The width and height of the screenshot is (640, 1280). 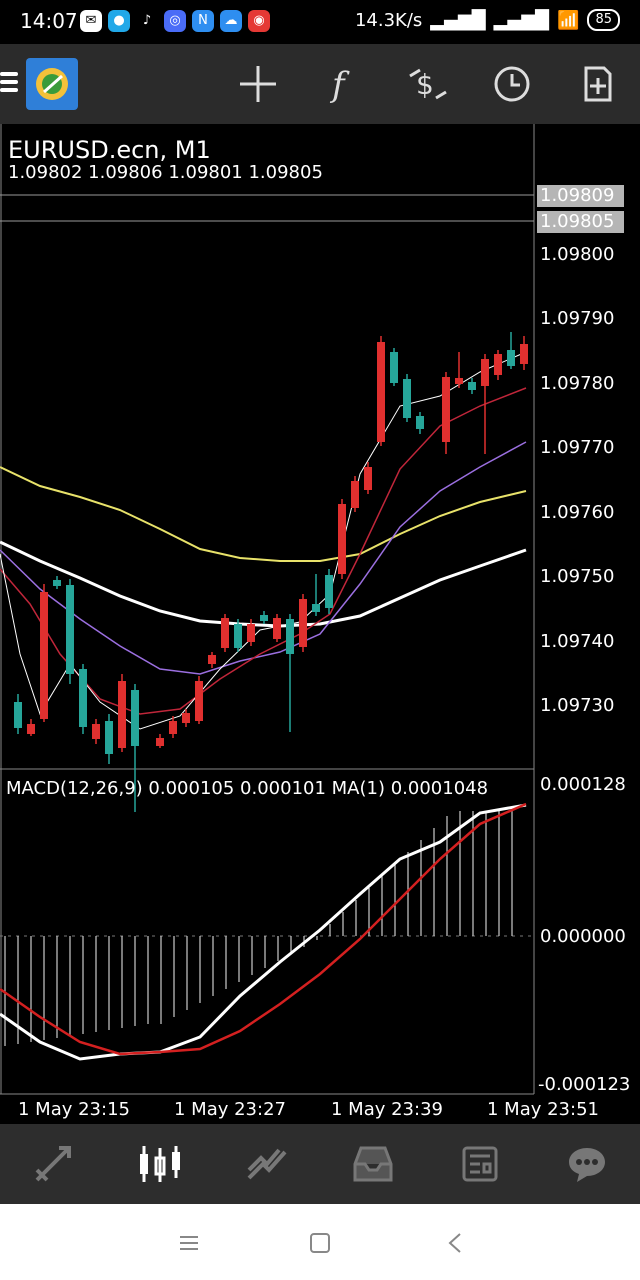 What do you see at coordinates (480, 1164) in the screenshot?
I see `news-icon` at bounding box center [480, 1164].